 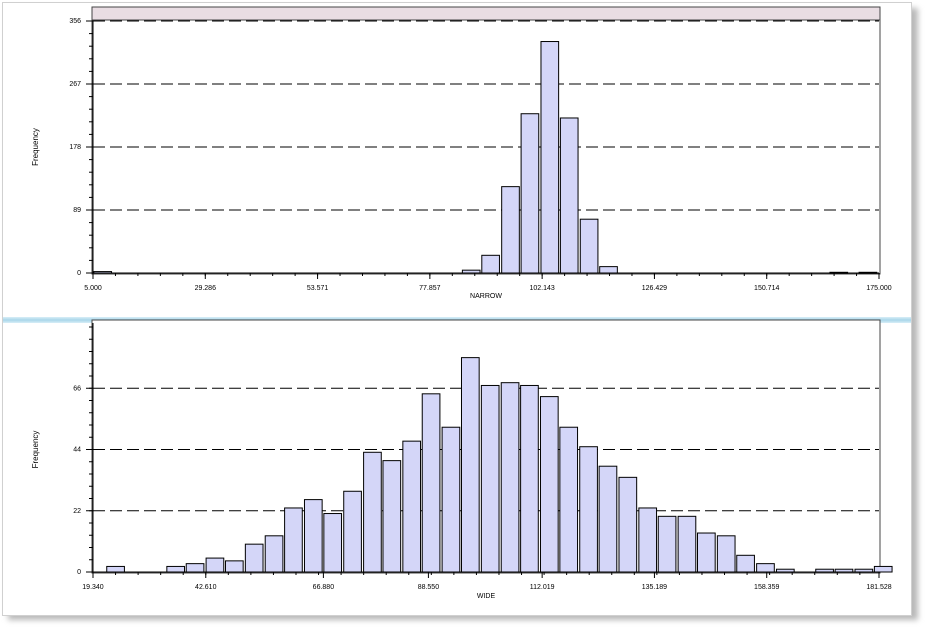 What do you see at coordinates (77, 210) in the screenshot?
I see `chart1-y-tick-label: 89` at bounding box center [77, 210].